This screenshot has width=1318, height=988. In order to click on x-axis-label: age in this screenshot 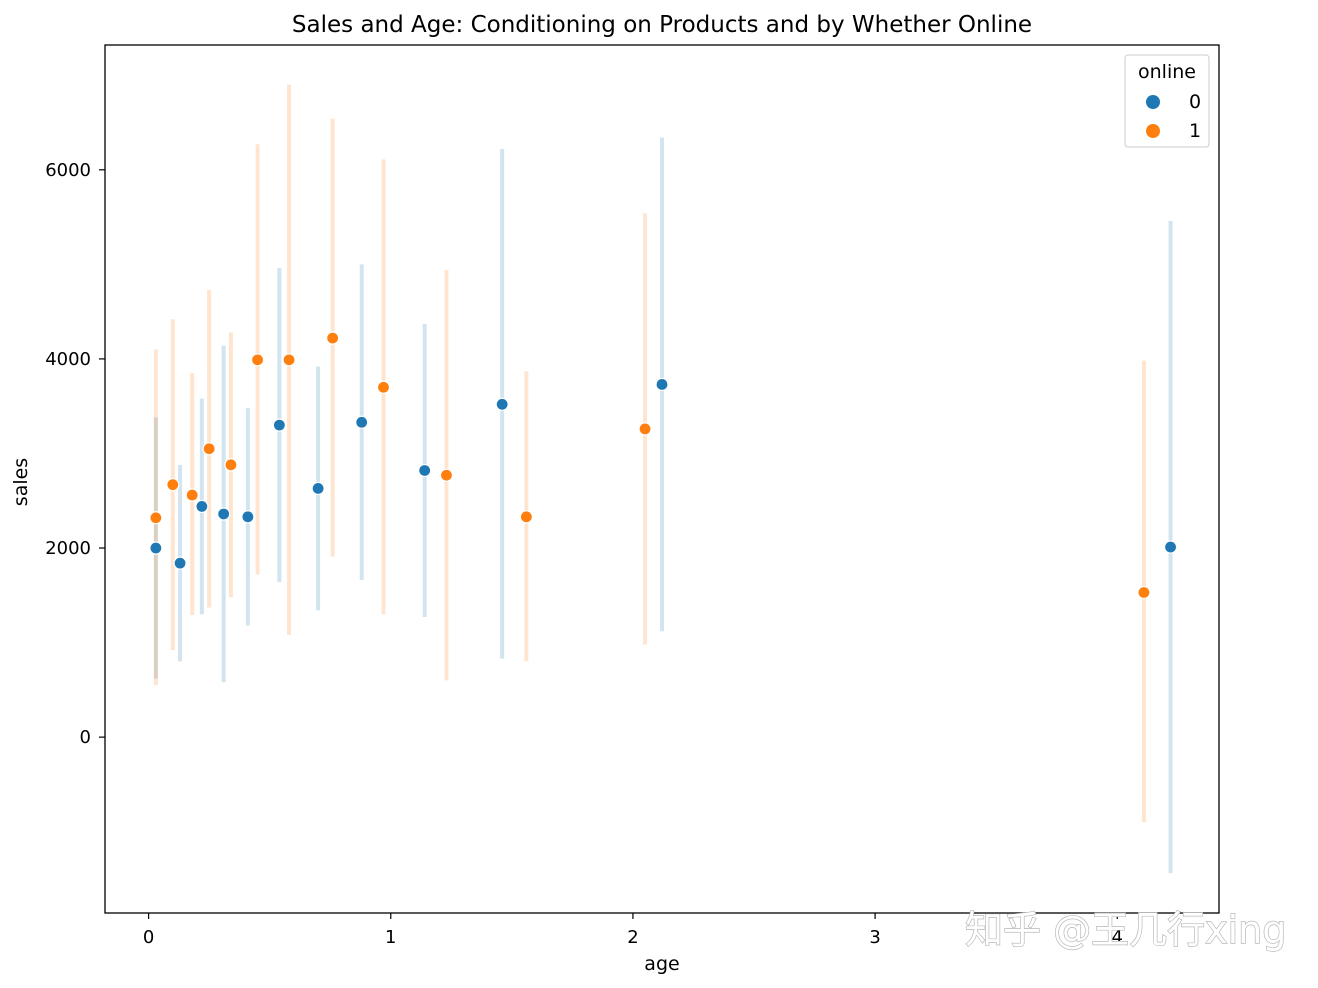, I will do `click(661, 964)`.